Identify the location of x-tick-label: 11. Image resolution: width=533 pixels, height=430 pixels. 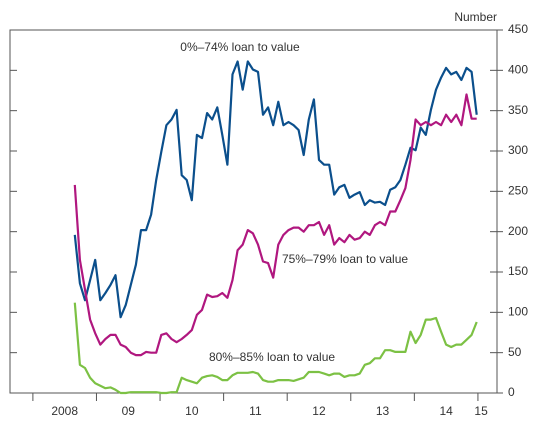
(255, 411).